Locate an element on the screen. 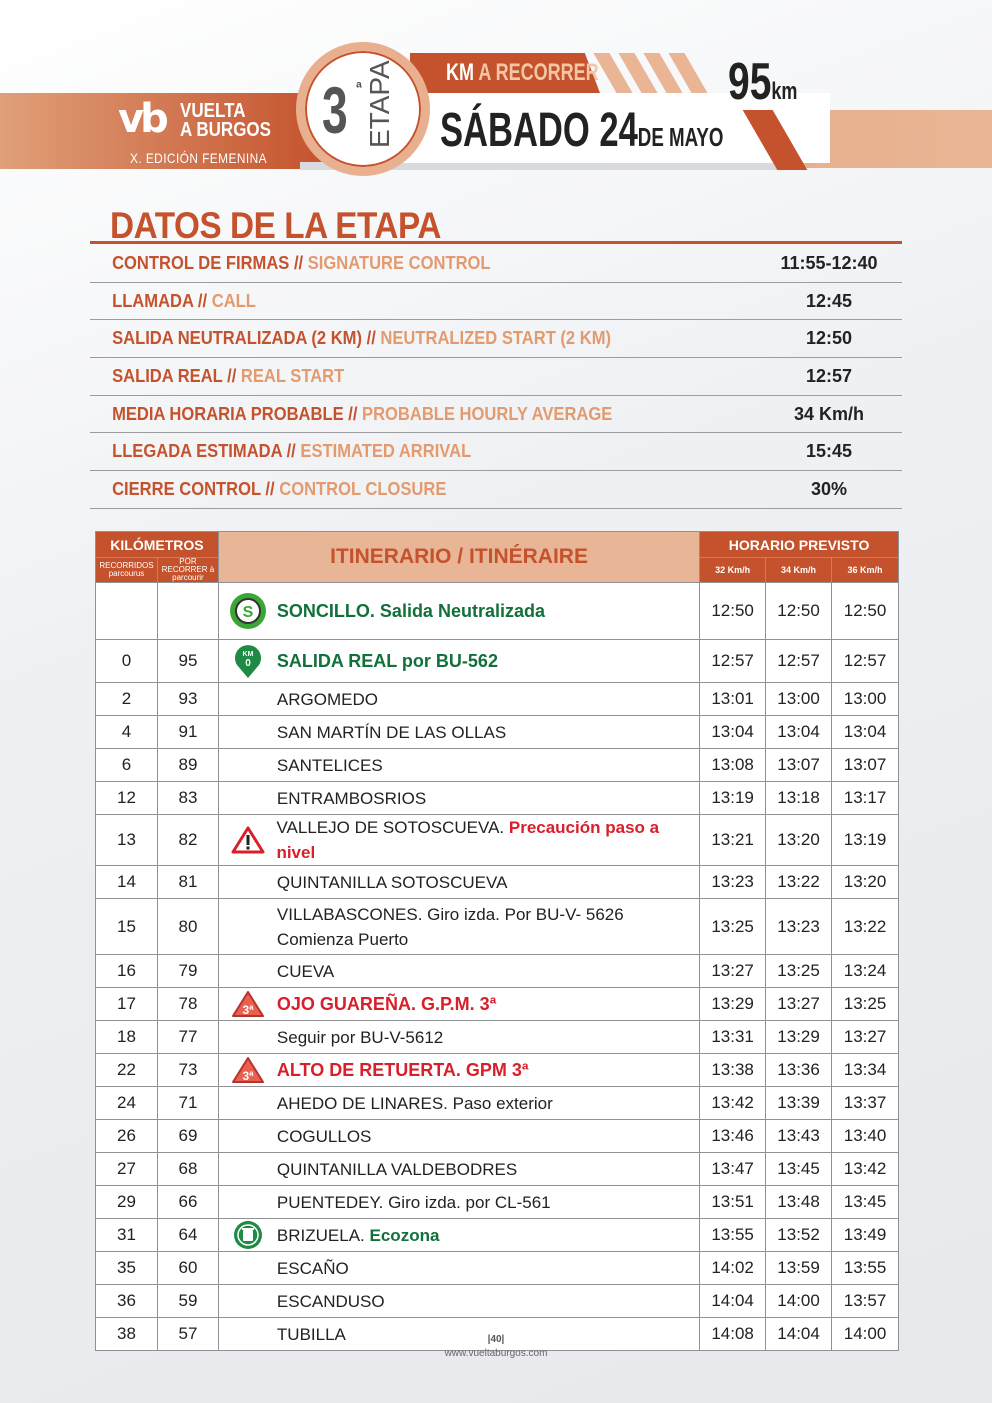  scheduled-time: 14:00 is located at coordinates (865, 1334).